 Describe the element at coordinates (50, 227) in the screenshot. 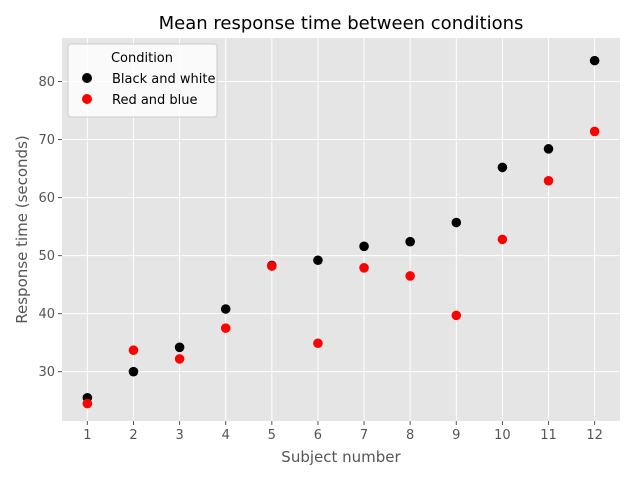

I see `y-axis-ticks: 30 40 50 60 70 80` at that location.